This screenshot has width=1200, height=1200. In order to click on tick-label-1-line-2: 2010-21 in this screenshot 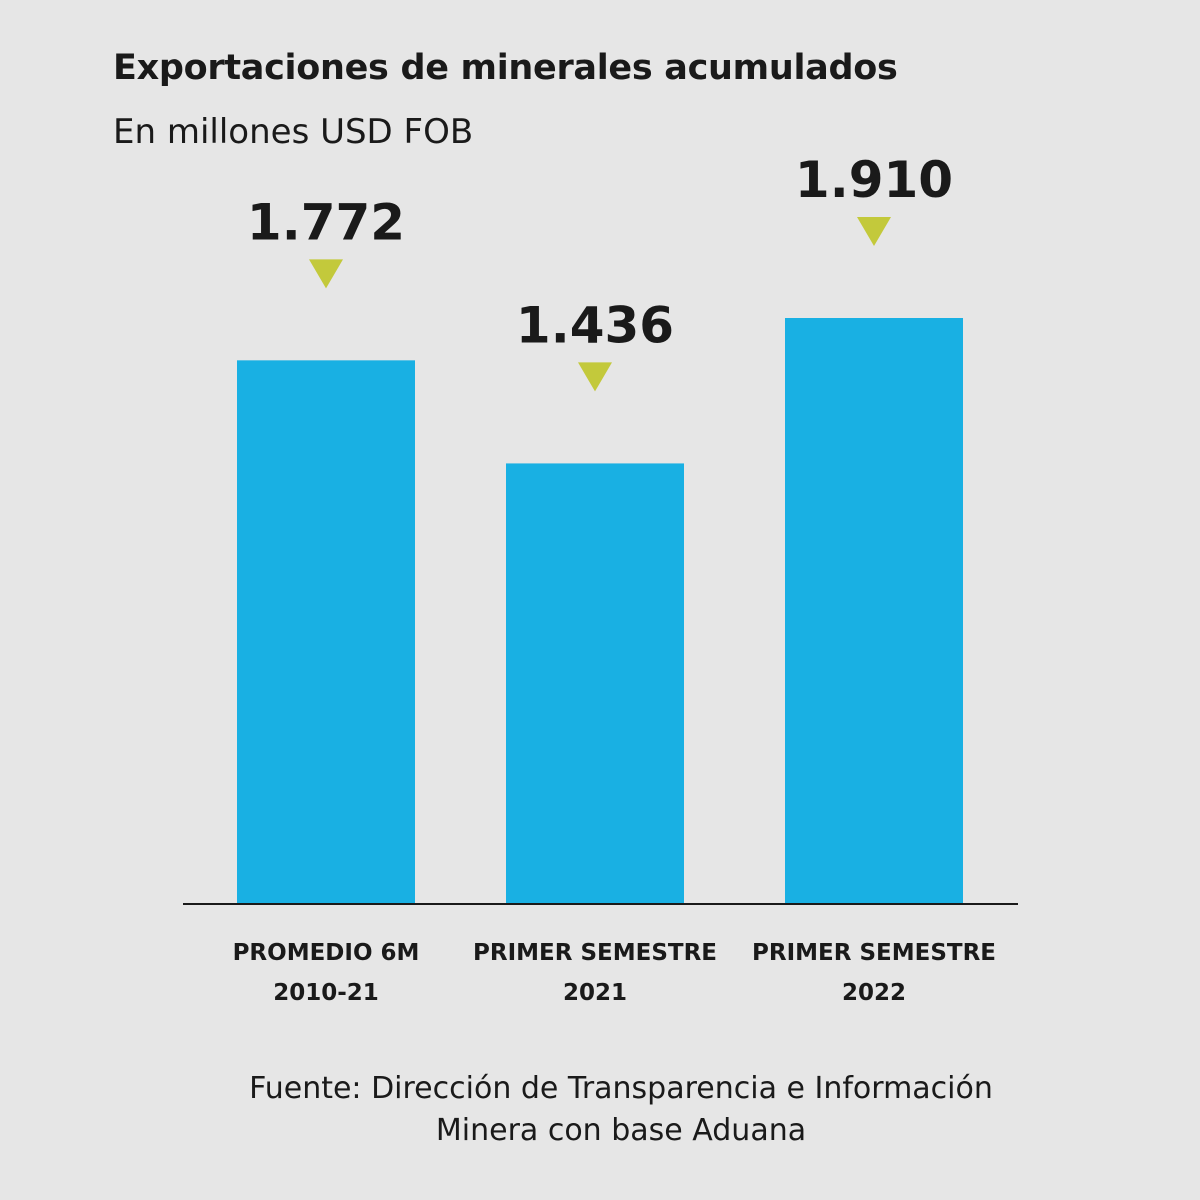, I will do `click(326, 993)`.